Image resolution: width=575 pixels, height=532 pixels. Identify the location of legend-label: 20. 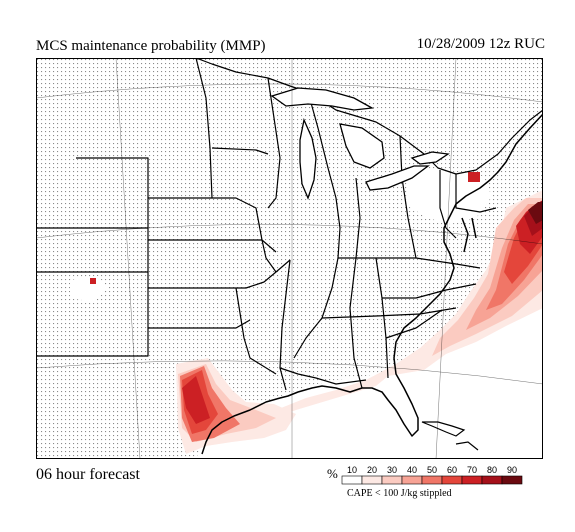
(372, 470).